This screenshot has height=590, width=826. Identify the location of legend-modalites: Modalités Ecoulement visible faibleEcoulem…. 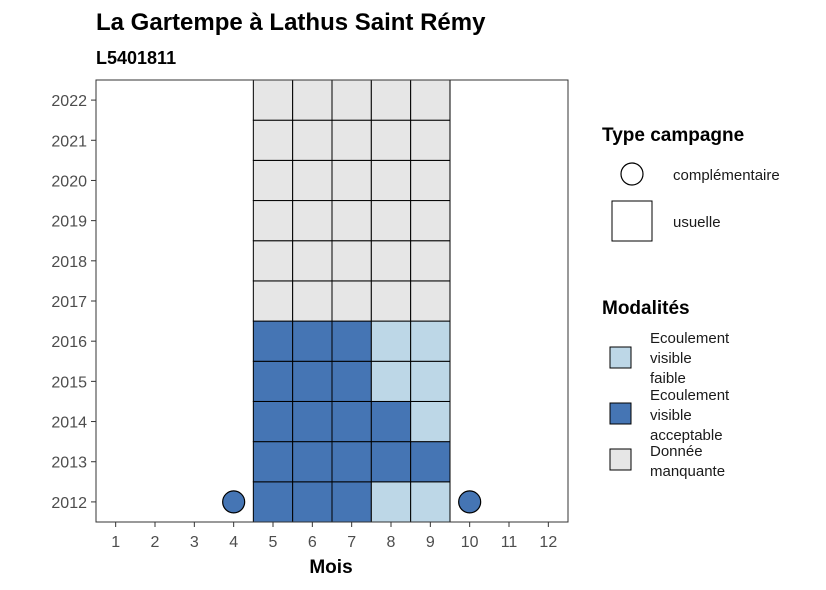
(666, 389).